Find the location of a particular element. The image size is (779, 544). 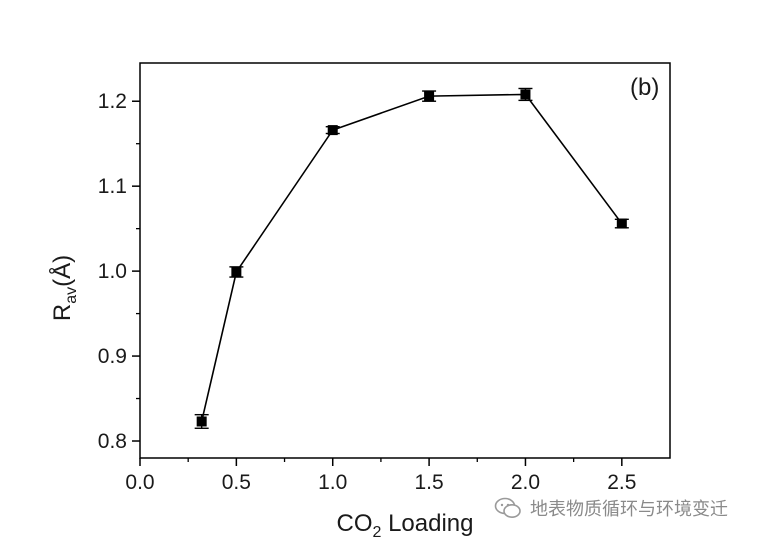

x-tick-label: 0.0 is located at coordinates (139, 482).